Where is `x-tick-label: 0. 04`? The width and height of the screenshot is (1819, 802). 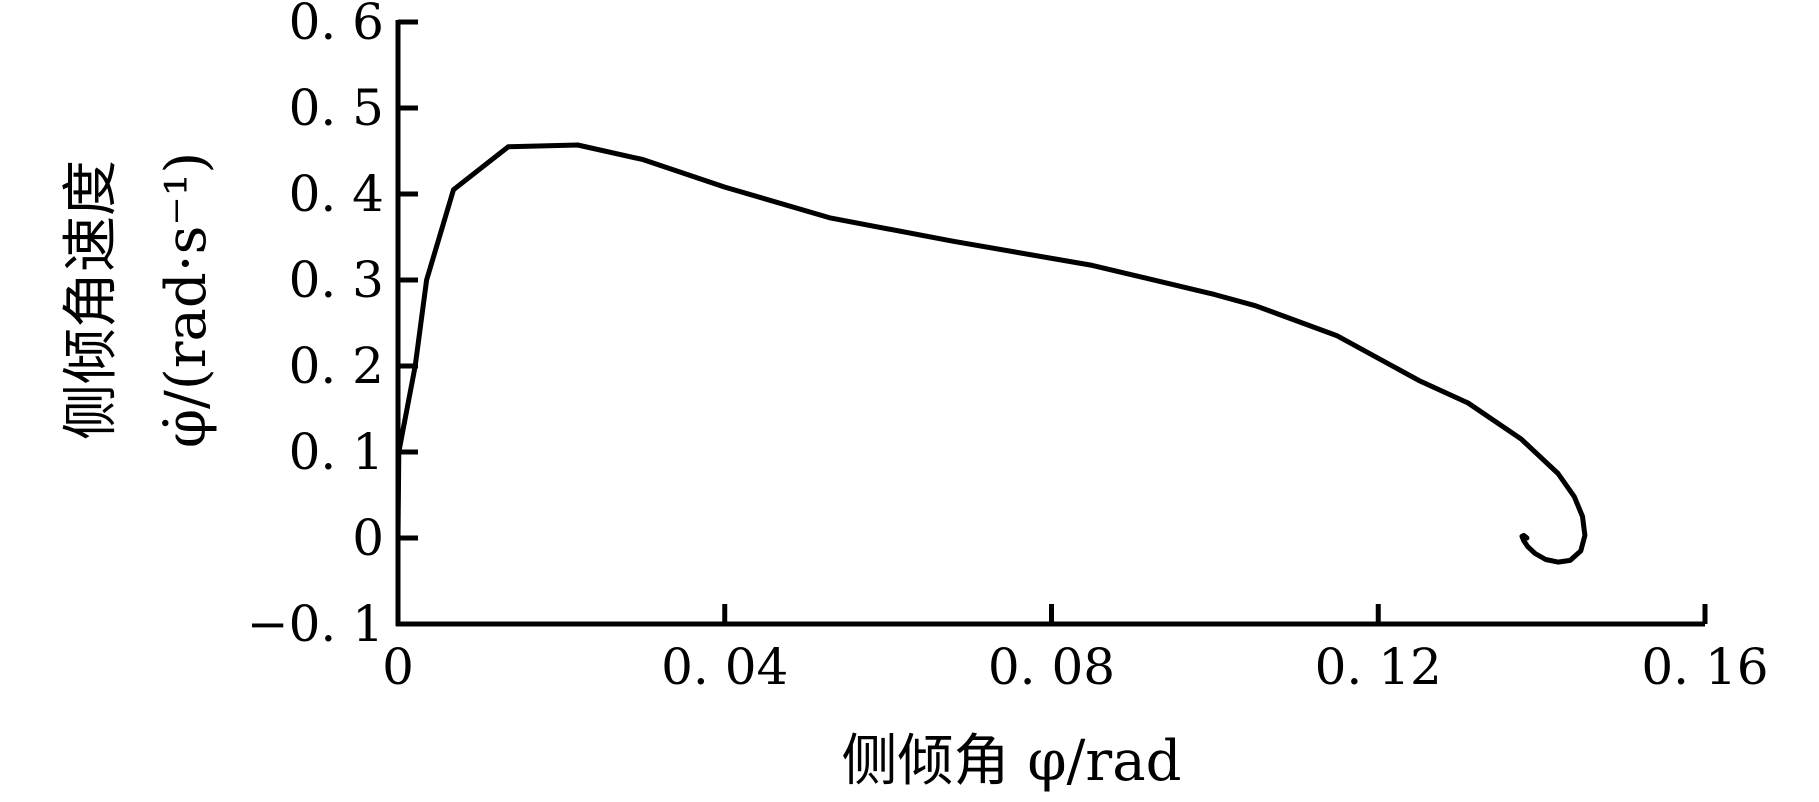 x-tick-label: 0. 04 is located at coordinates (724, 667).